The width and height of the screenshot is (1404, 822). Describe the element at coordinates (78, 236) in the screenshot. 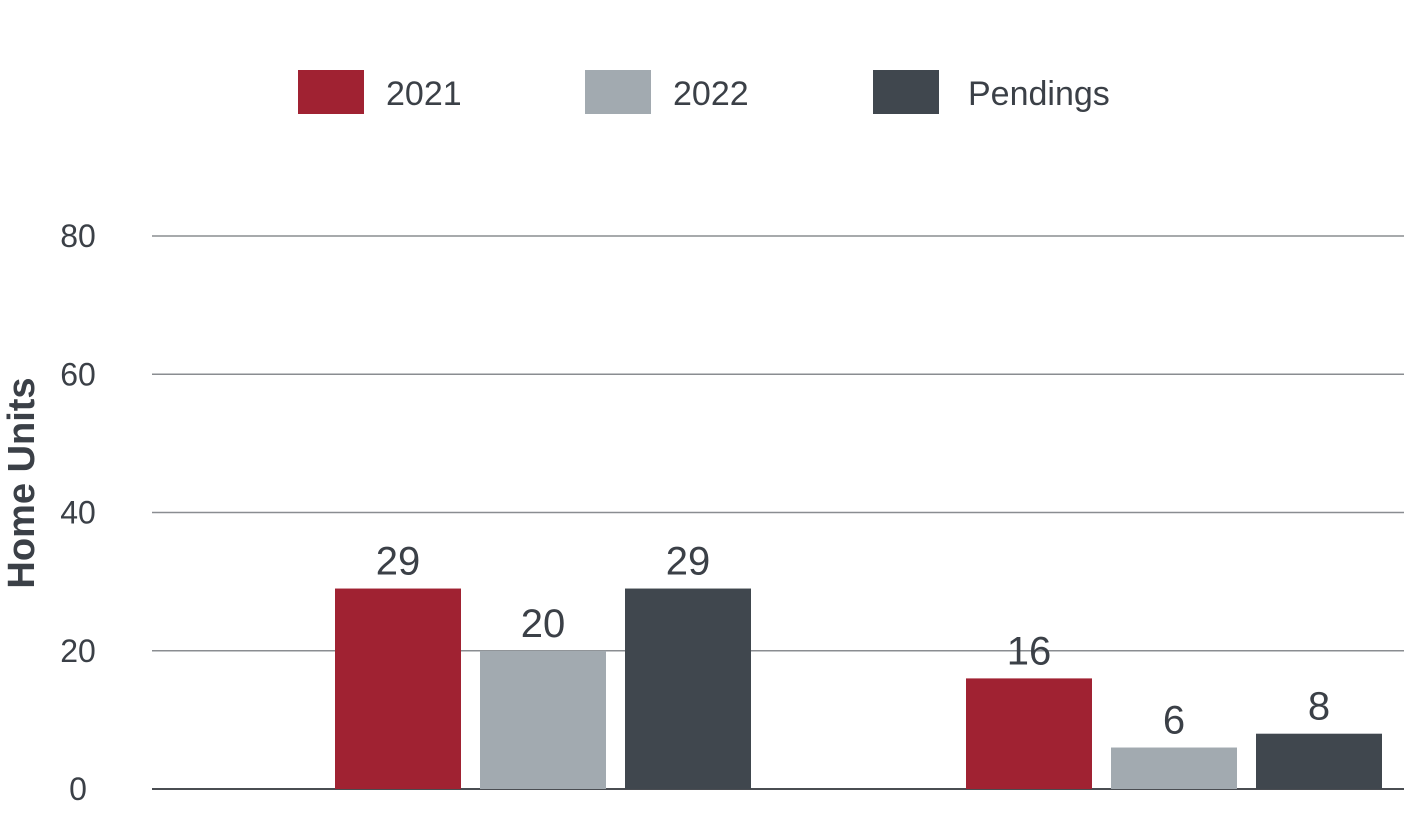

I see `y-tick-label: 80` at that location.